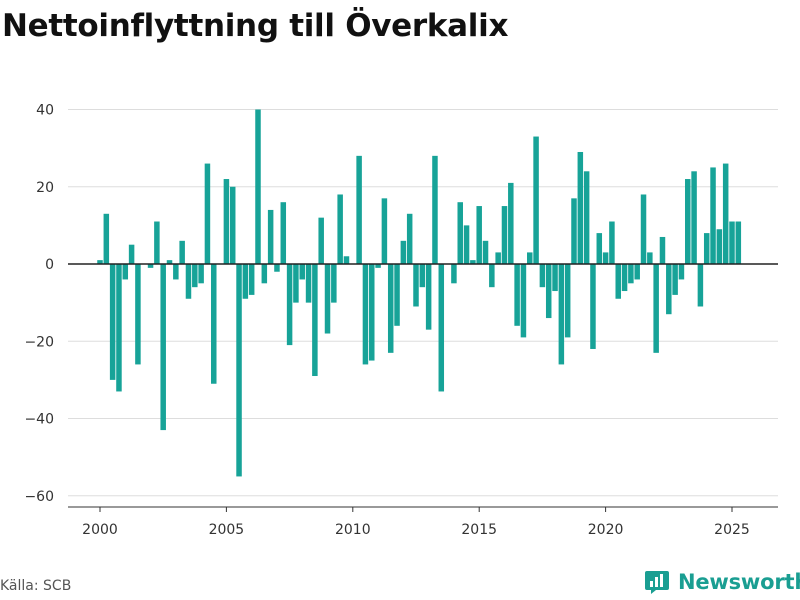 The height and width of the screenshot is (600, 800). Describe the element at coordinates (39, 342) in the screenshot. I see `y-tick-label: −20` at that location.